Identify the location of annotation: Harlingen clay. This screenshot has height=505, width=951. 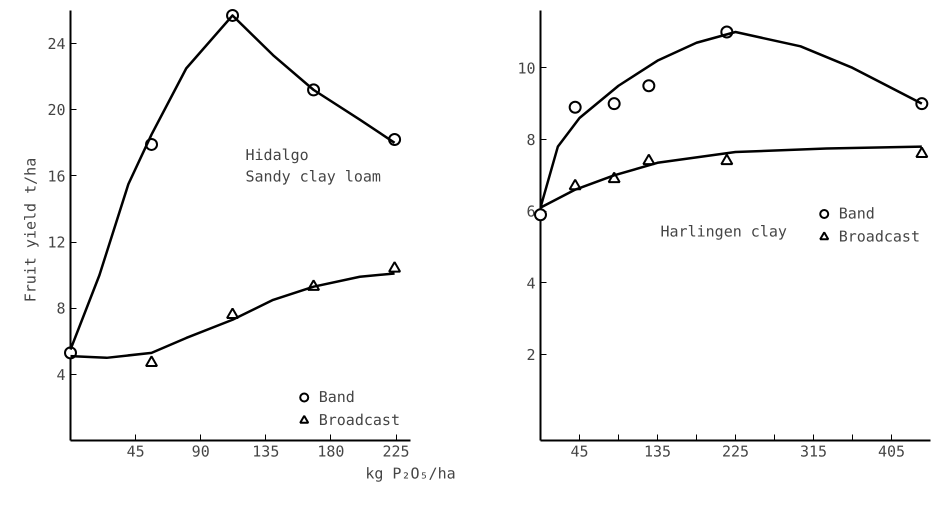
(723, 231).